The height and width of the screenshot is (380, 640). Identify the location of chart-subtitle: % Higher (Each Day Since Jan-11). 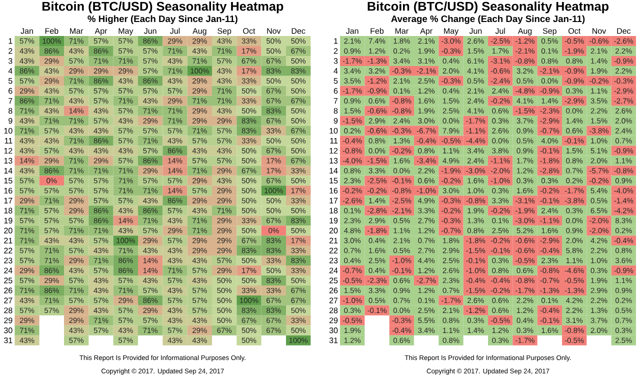
(163, 19).